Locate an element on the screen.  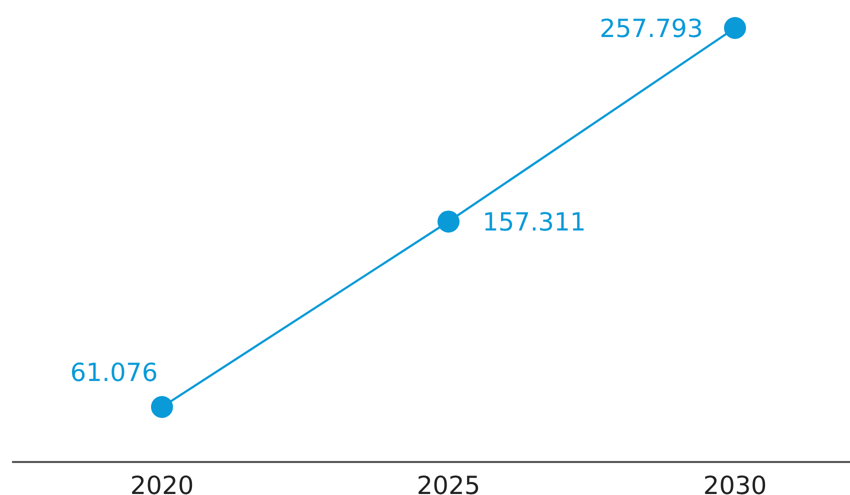
x-tick-label: 2025 is located at coordinates (448, 483).